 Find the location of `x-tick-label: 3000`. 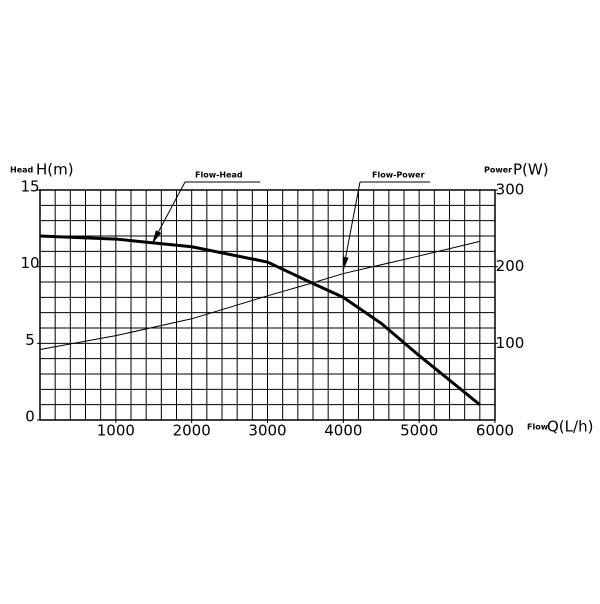

x-tick-label: 3000 is located at coordinates (267, 431).